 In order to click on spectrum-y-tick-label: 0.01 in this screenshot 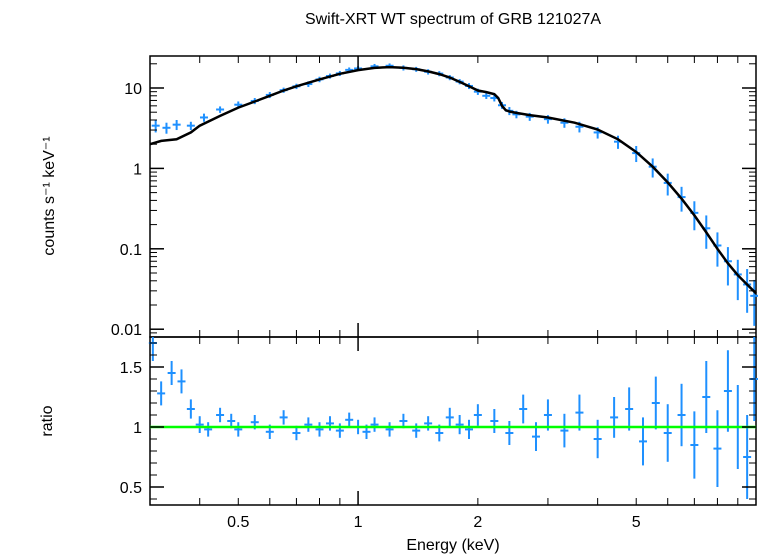, I will do `click(126, 330)`.